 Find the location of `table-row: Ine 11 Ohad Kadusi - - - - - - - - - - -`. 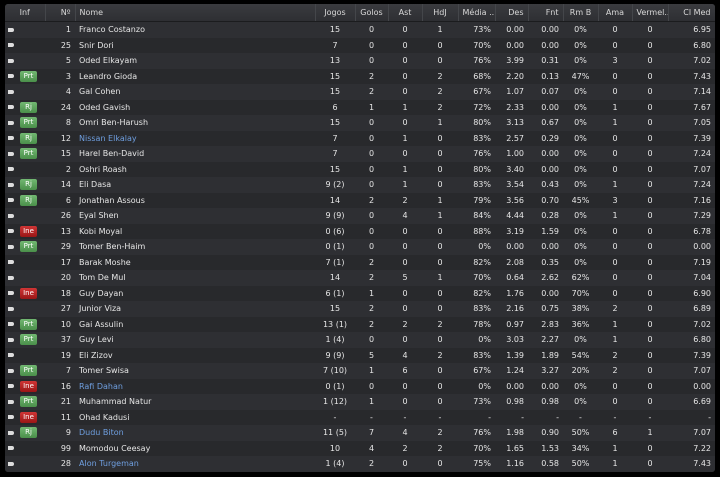

table-row: Ine 11 Ohad Kadusi - - - - - - - - - - - is located at coordinates (360, 417).